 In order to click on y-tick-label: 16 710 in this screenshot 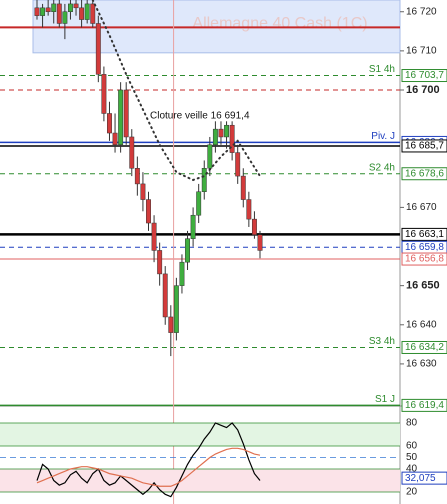, I will do `click(421, 51)`.